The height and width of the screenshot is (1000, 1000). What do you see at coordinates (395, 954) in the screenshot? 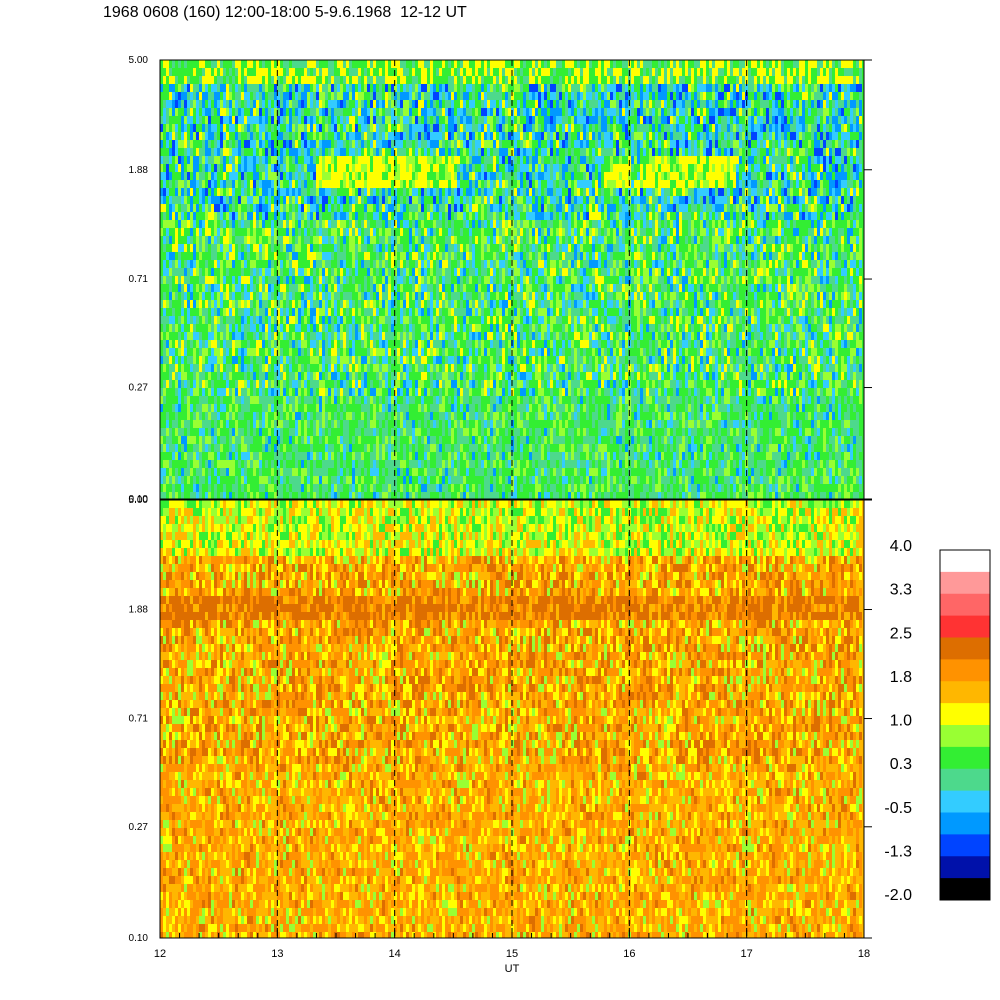
I see `x-tick-label: 14` at bounding box center [395, 954].